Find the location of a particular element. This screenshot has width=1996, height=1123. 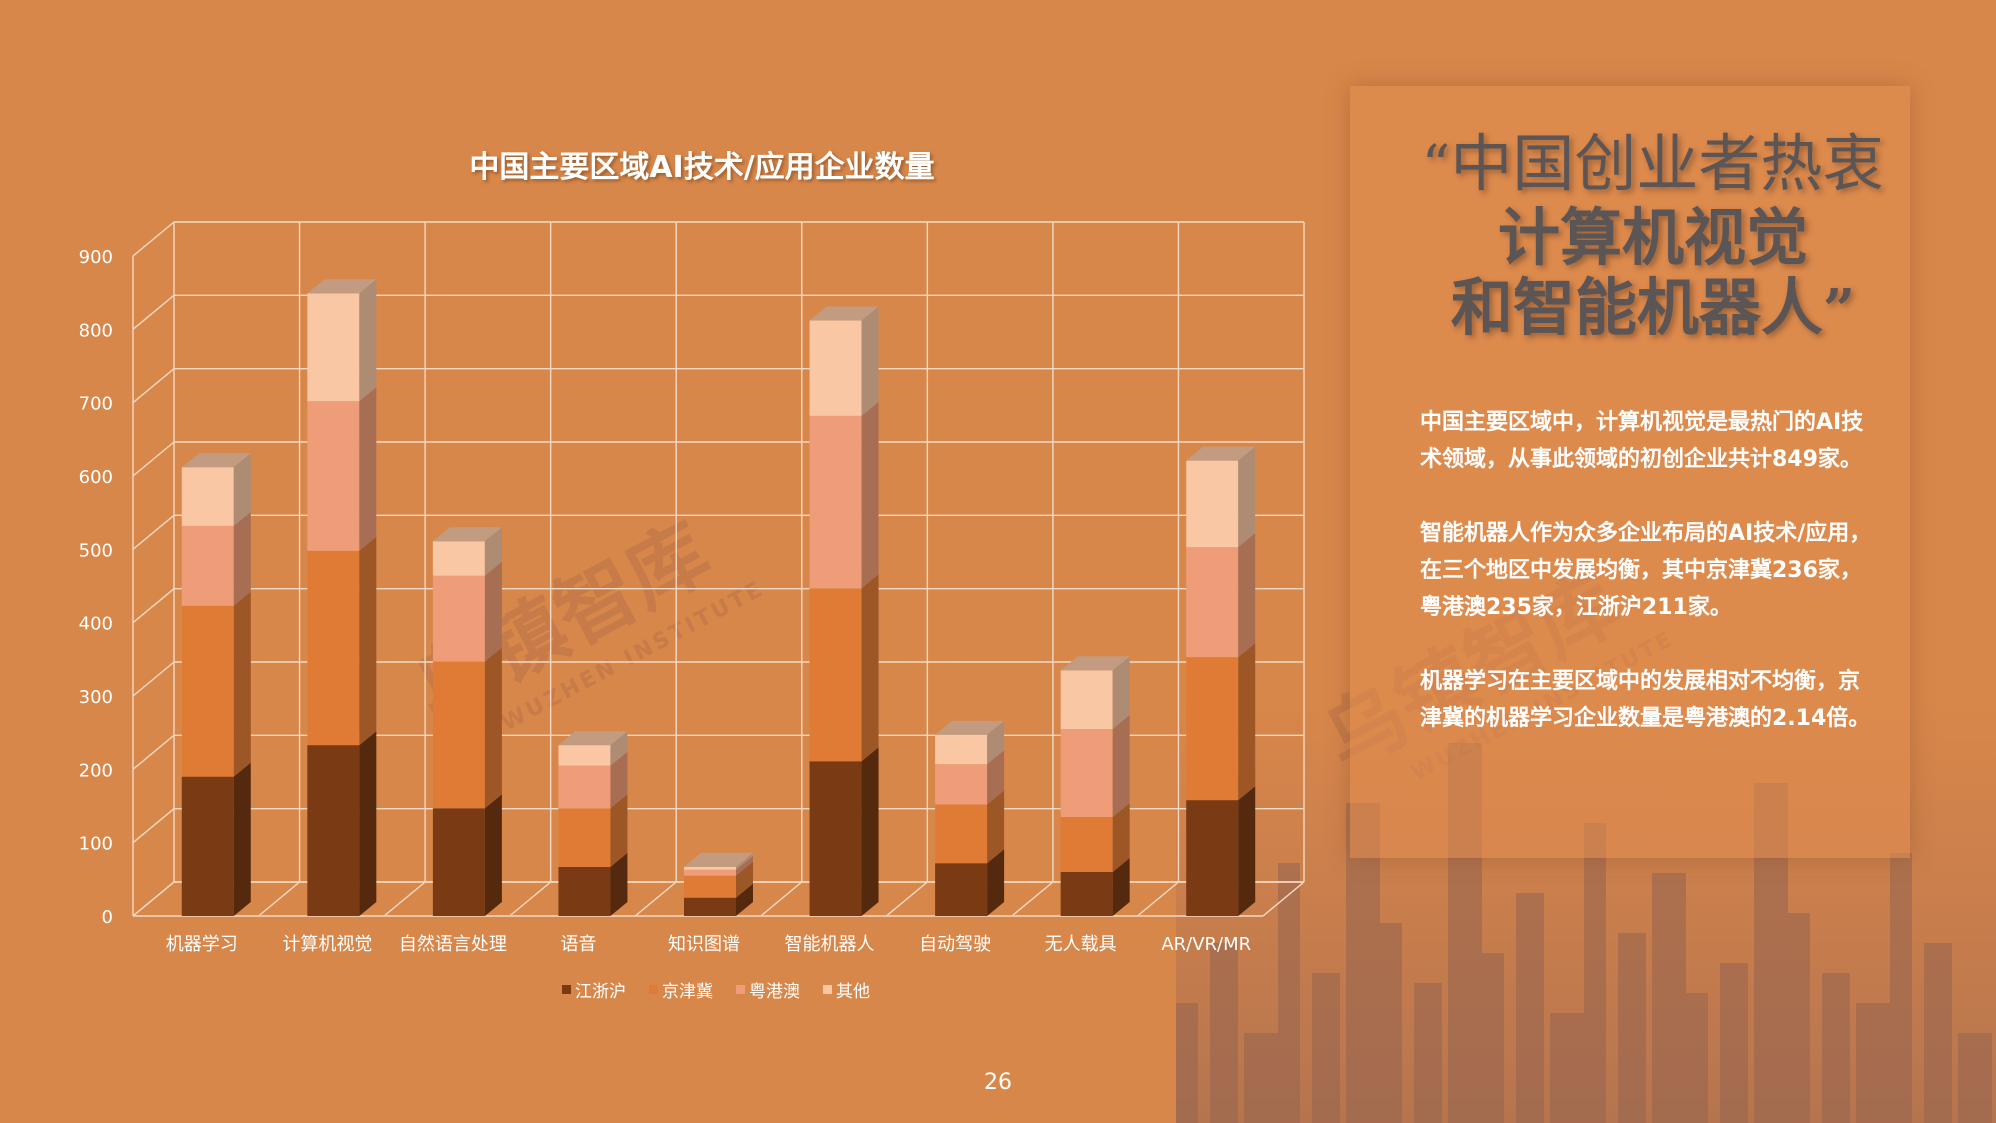

legend-label: 其他 is located at coordinates (853, 992).